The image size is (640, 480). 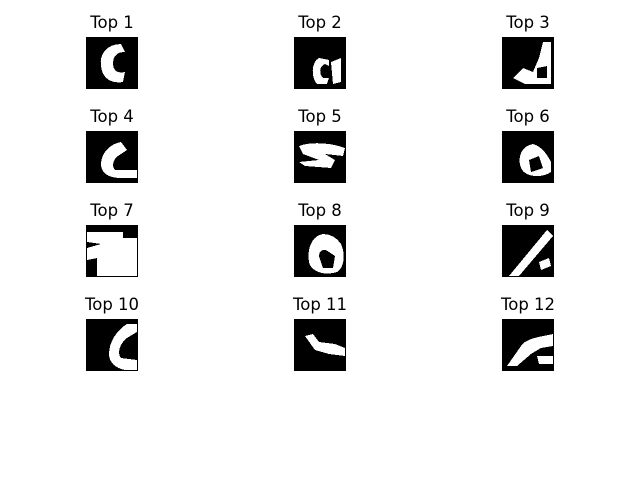 I want to click on panel-title: Top 7, so click(x=112, y=210).